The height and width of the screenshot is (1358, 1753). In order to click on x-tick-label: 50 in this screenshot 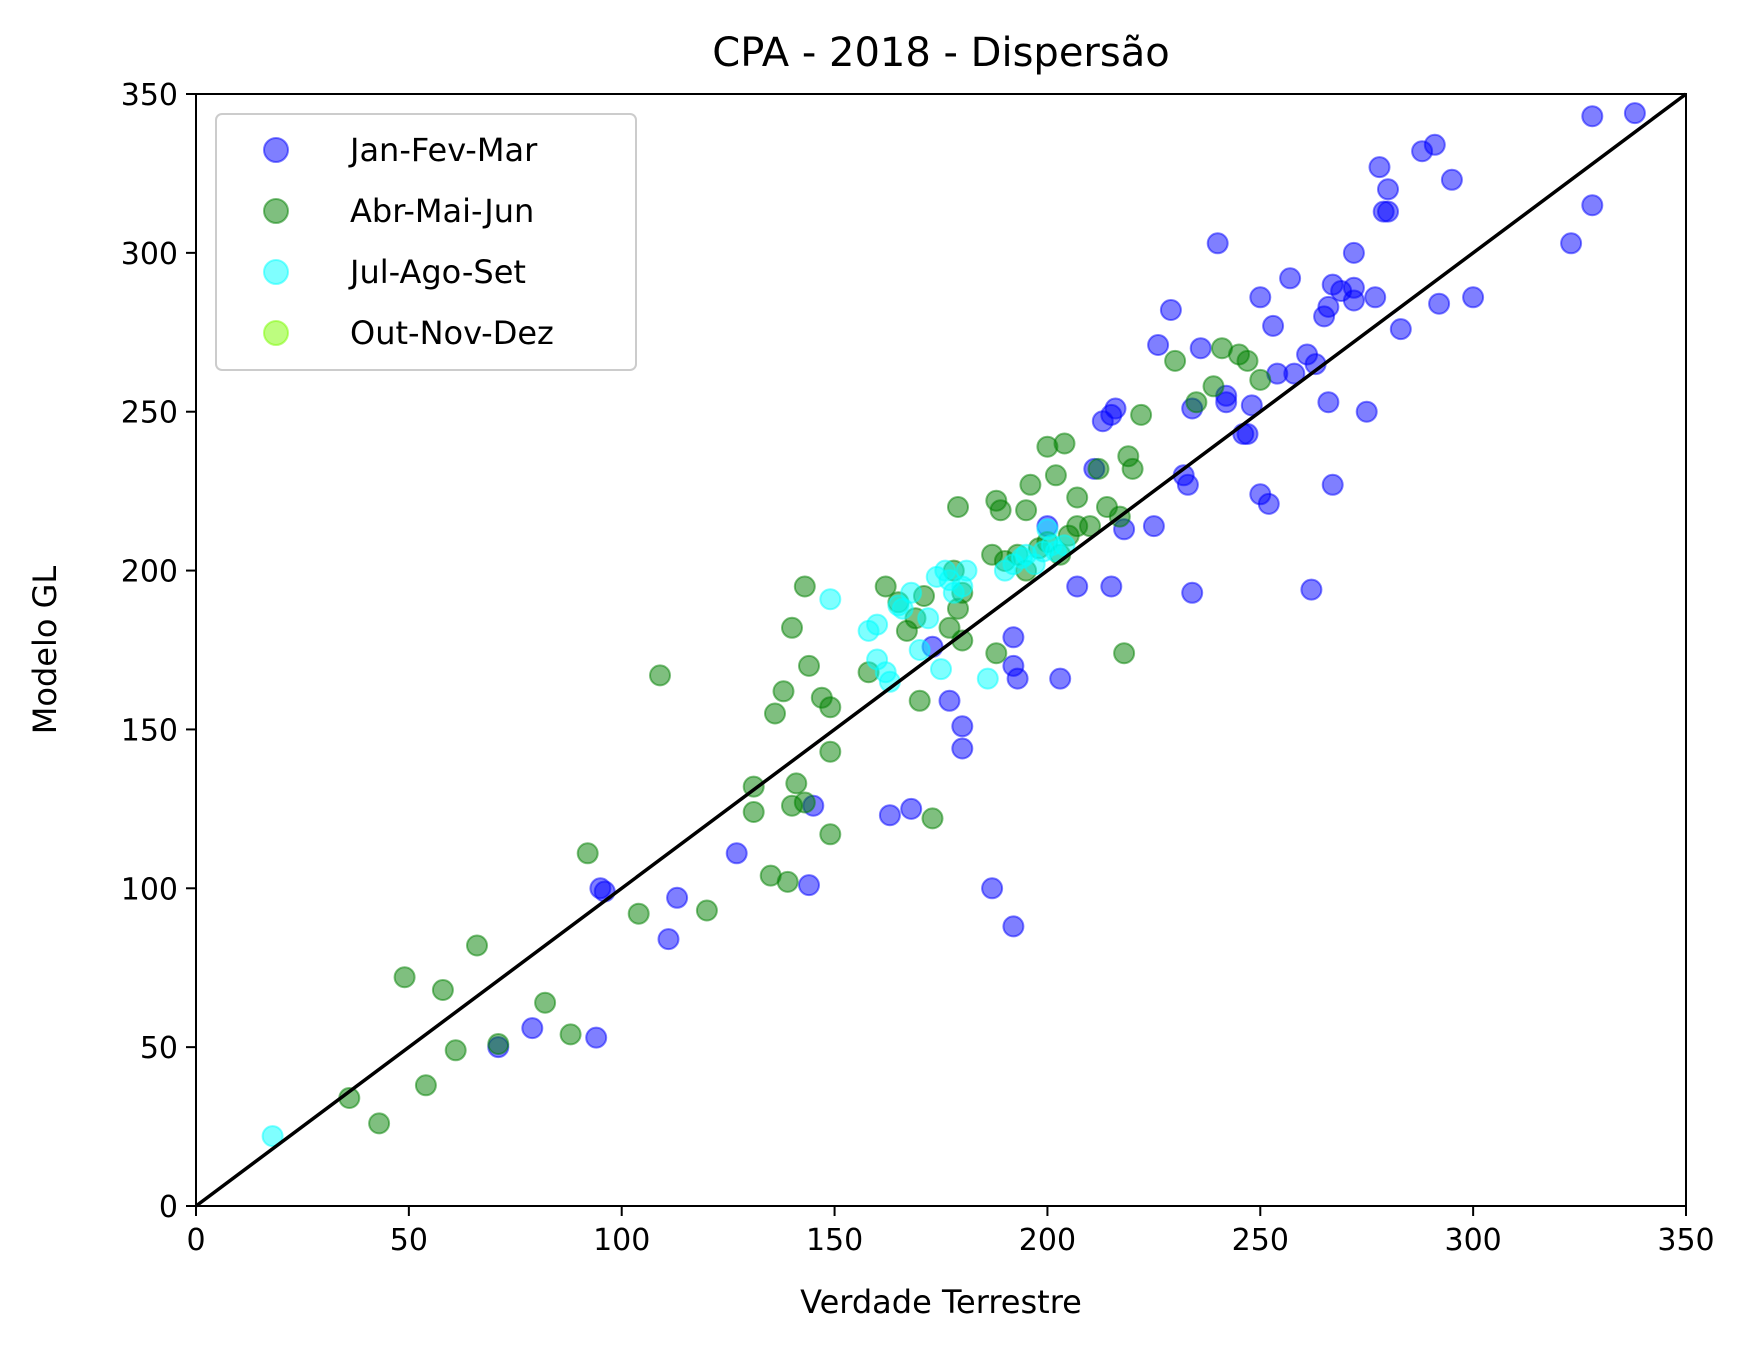, I will do `click(409, 1240)`.